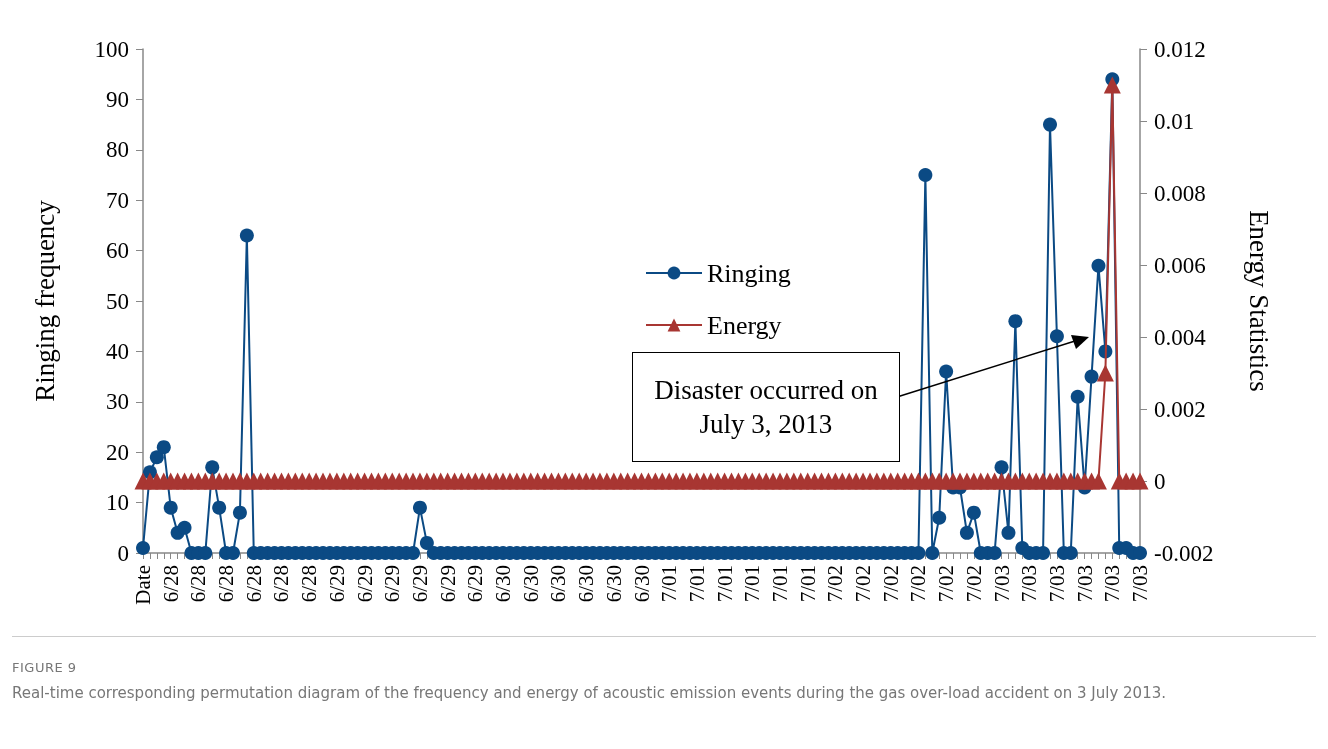 This screenshot has width=1328, height=749. Describe the element at coordinates (1180, 49) in the screenshot. I see `y2-tick-label: 0.012` at that location.